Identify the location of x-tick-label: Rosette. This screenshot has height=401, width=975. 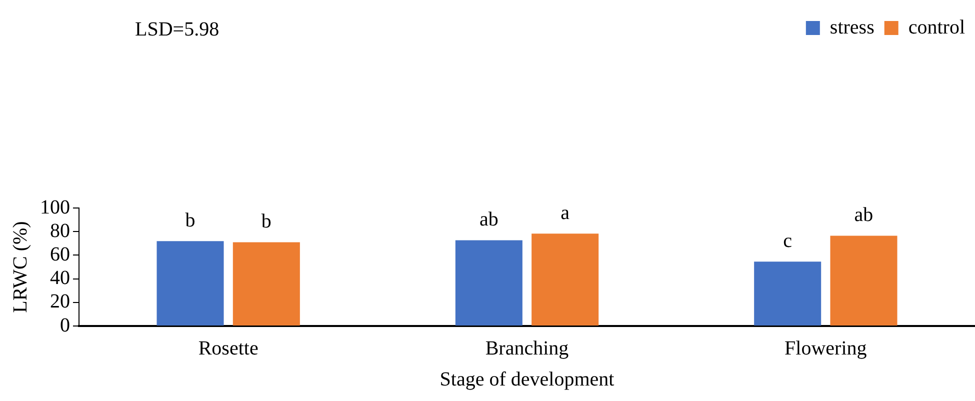
(228, 348).